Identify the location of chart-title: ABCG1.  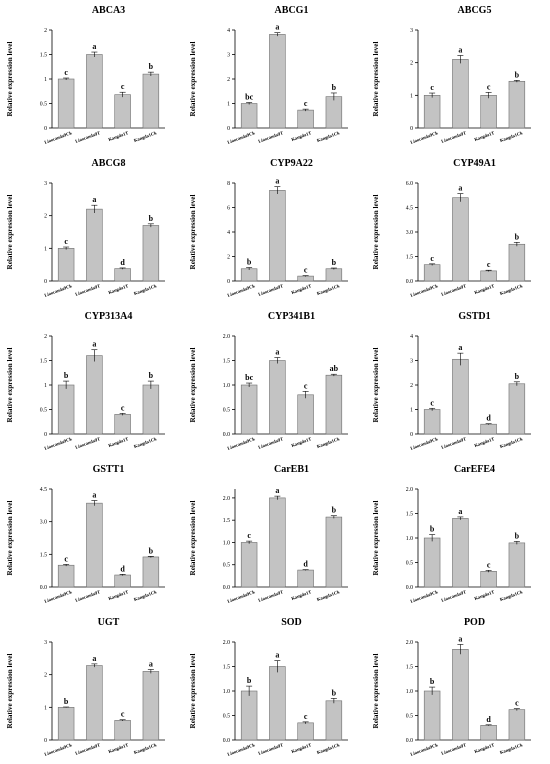
(292, 10).